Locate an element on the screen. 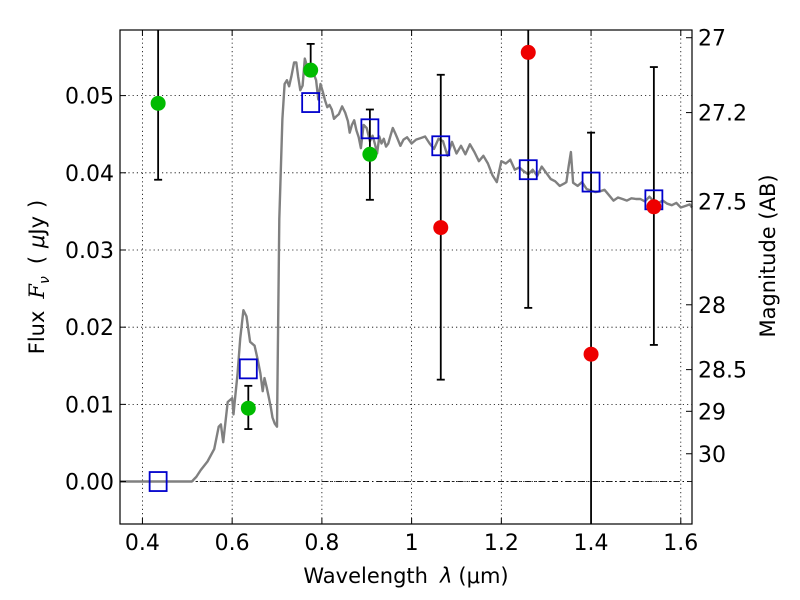 This screenshot has height=600, width=800. mag-tick-label: 30 is located at coordinates (712, 455).